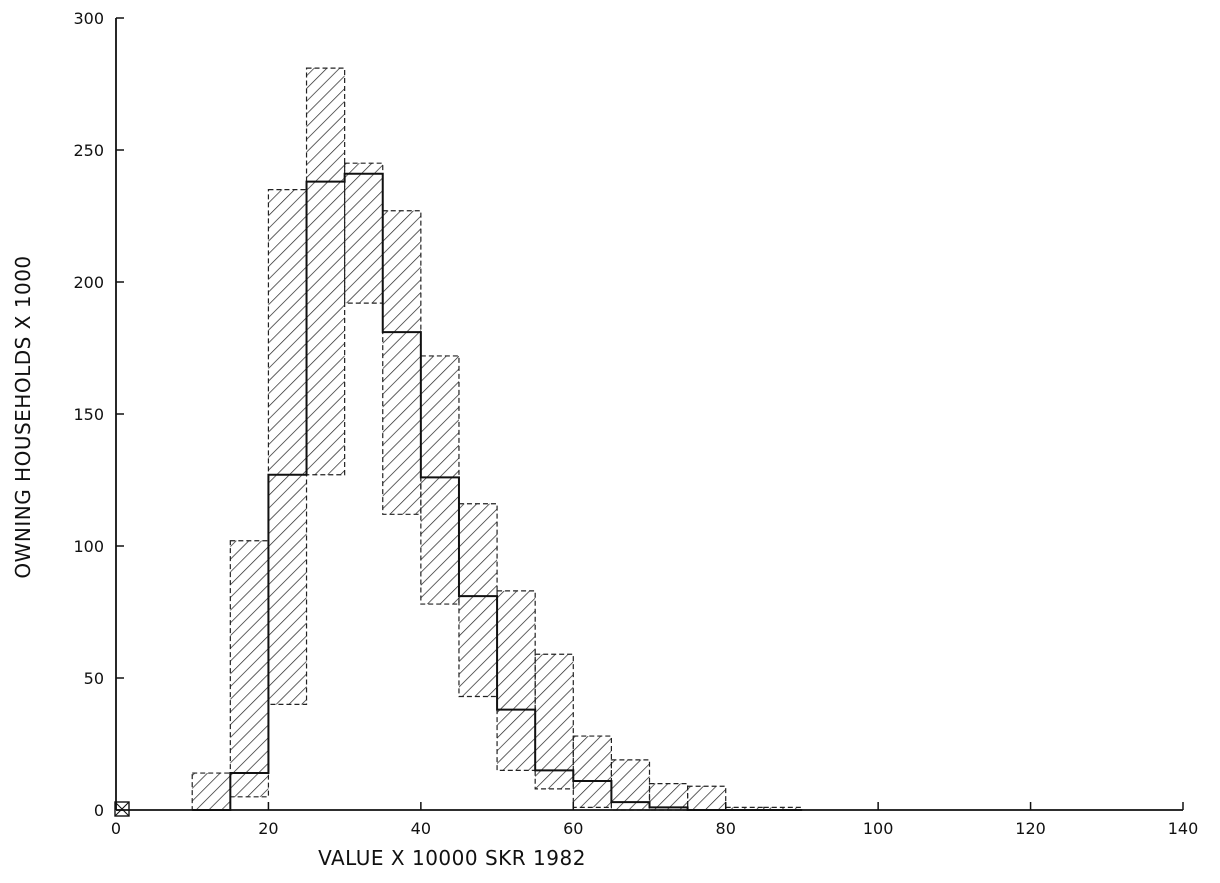  Describe the element at coordinates (88, 282) in the screenshot. I see `y-tick-label-200: 200` at that location.